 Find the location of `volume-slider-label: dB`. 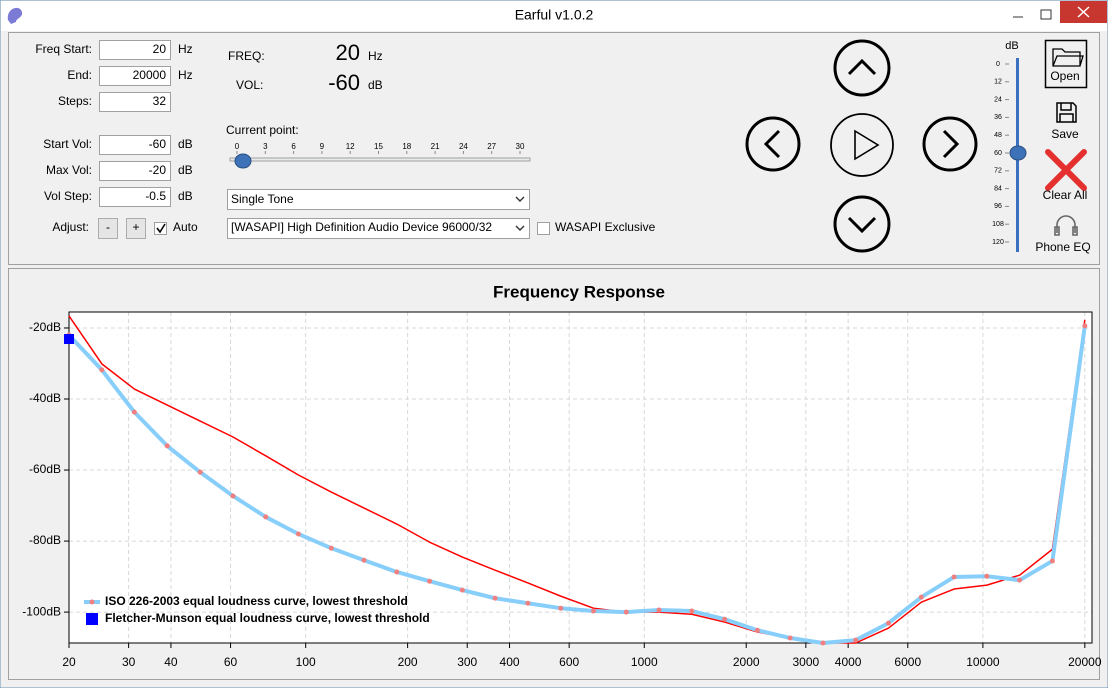

volume-slider-label: dB is located at coordinates (1011, 46).